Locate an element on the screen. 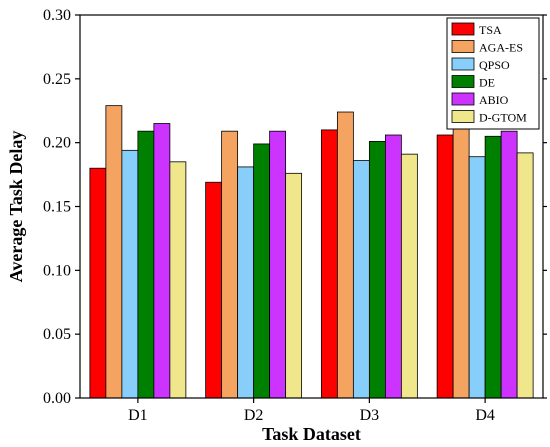 The width and height of the screenshot is (550, 447). y-tick-label: 0.30 is located at coordinates (57, 15).